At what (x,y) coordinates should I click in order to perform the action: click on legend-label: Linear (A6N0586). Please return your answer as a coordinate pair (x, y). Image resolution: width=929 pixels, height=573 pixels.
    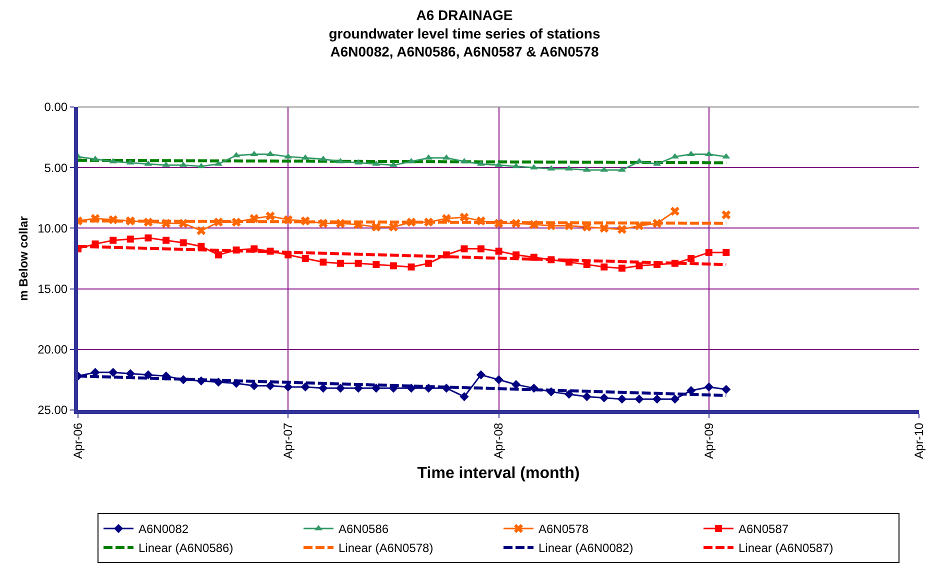
    Looking at the image, I should click on (186, 548).